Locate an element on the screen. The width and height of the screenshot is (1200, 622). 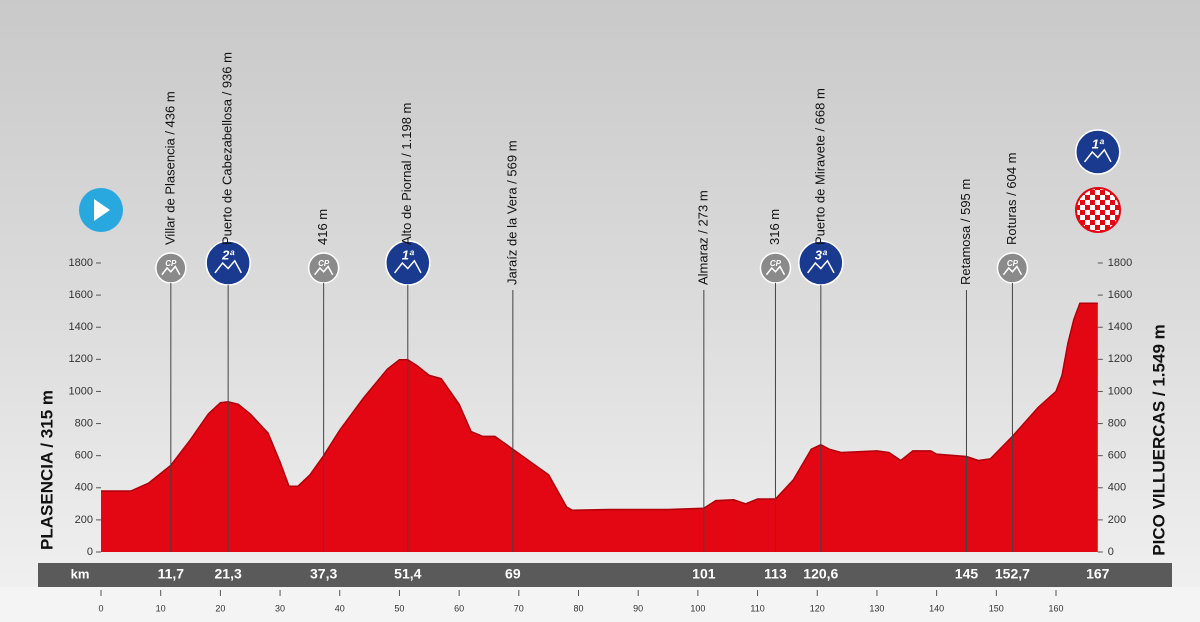
x-tick-label: 130 is located at coordinates (876, 608).